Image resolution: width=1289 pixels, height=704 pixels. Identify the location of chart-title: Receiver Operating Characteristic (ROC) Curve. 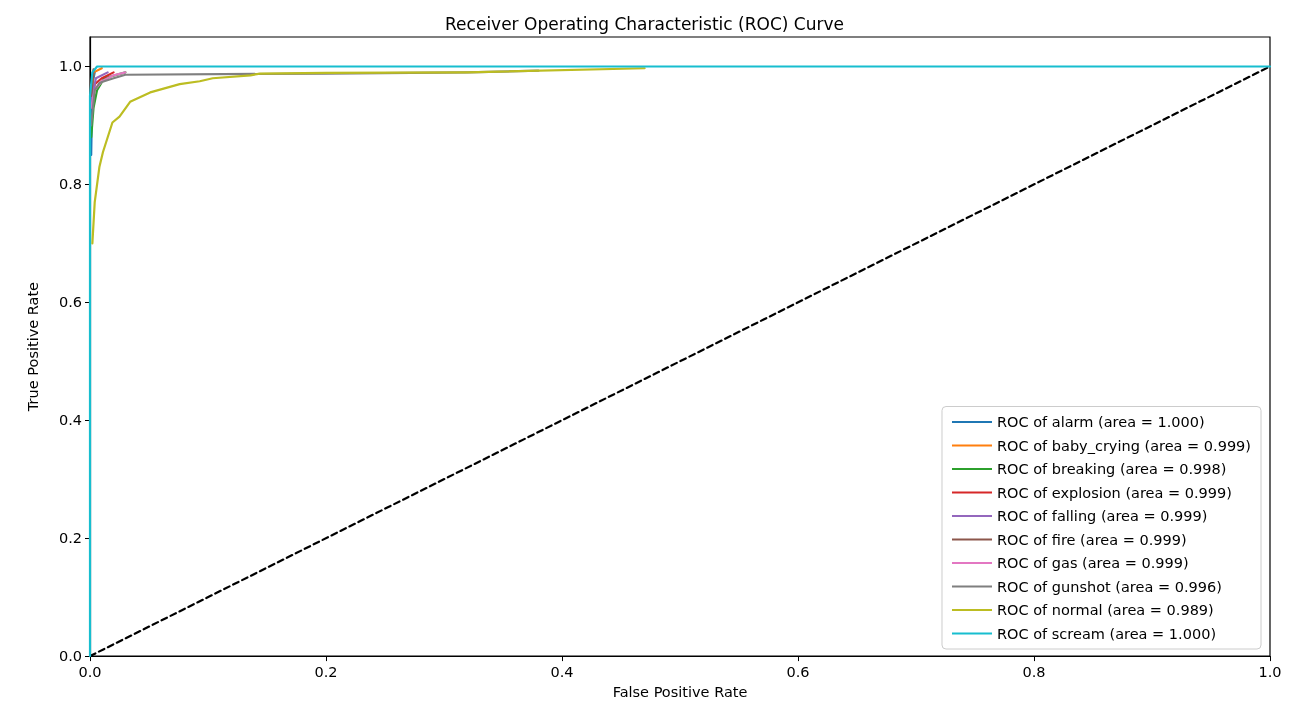
(644, 23).